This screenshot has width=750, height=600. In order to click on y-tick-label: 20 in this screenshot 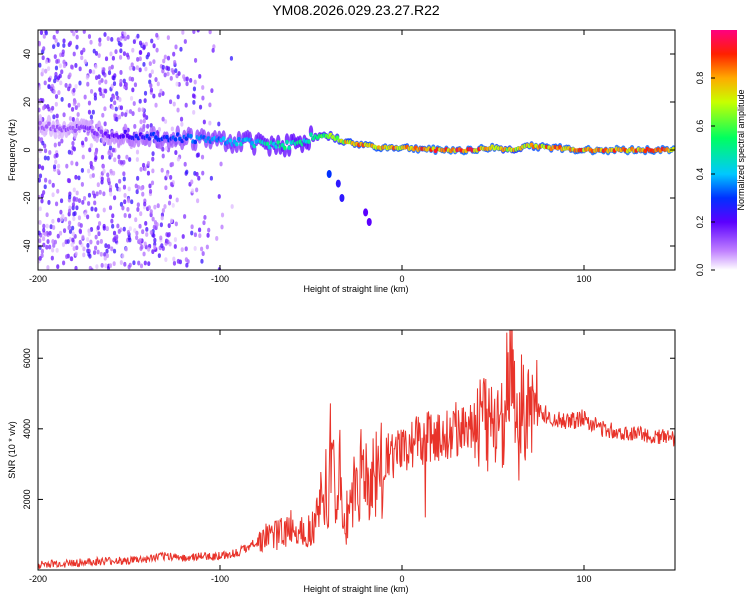, I will do `click(27, 102)`.